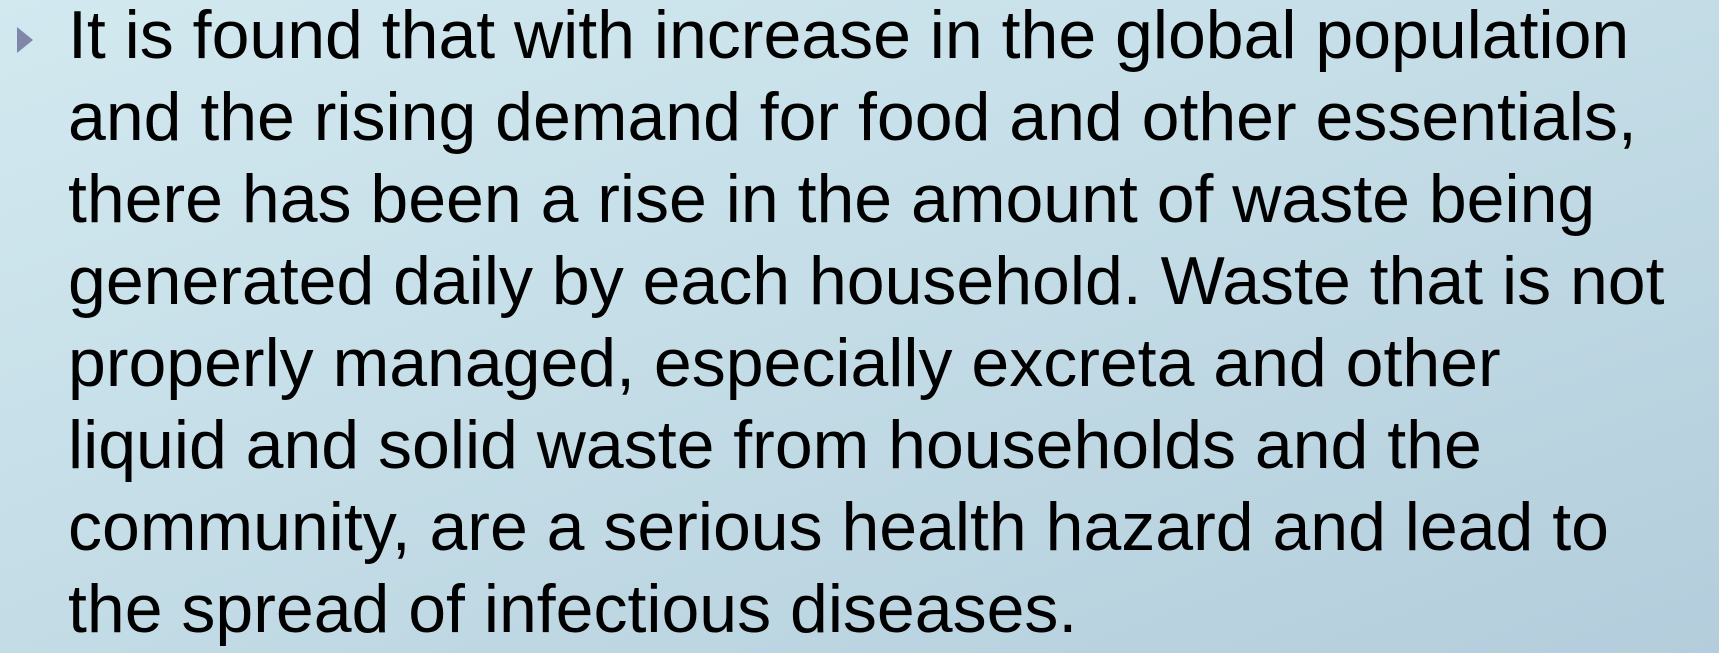  I want to click on bullet-triangle, so click(25, 40).